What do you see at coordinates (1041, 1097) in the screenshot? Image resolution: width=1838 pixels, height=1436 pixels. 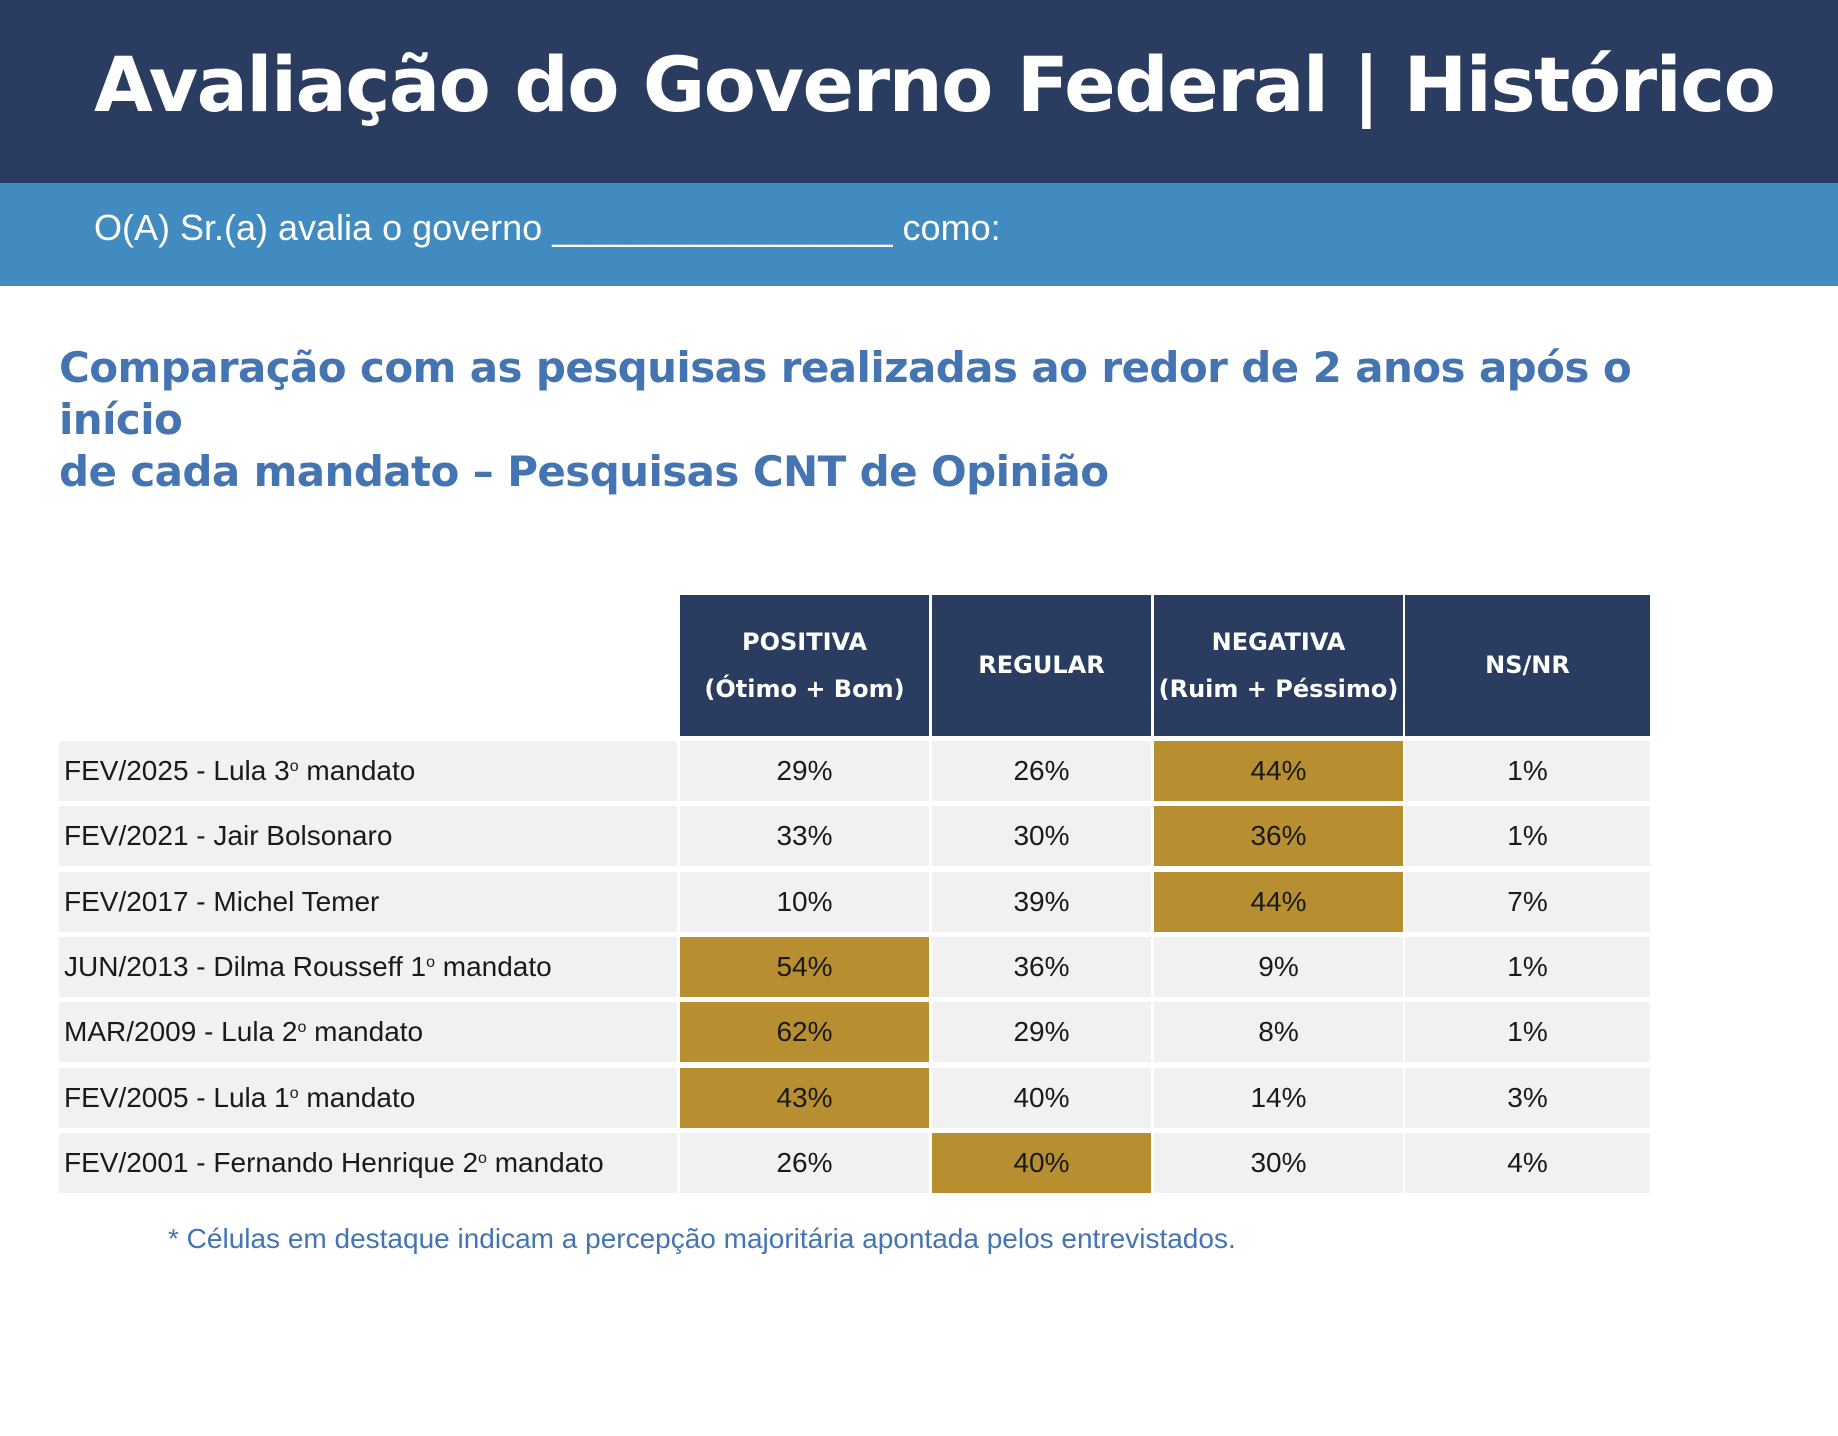 I see `value-cell: 40%` at bounding box center [1041, 1097].